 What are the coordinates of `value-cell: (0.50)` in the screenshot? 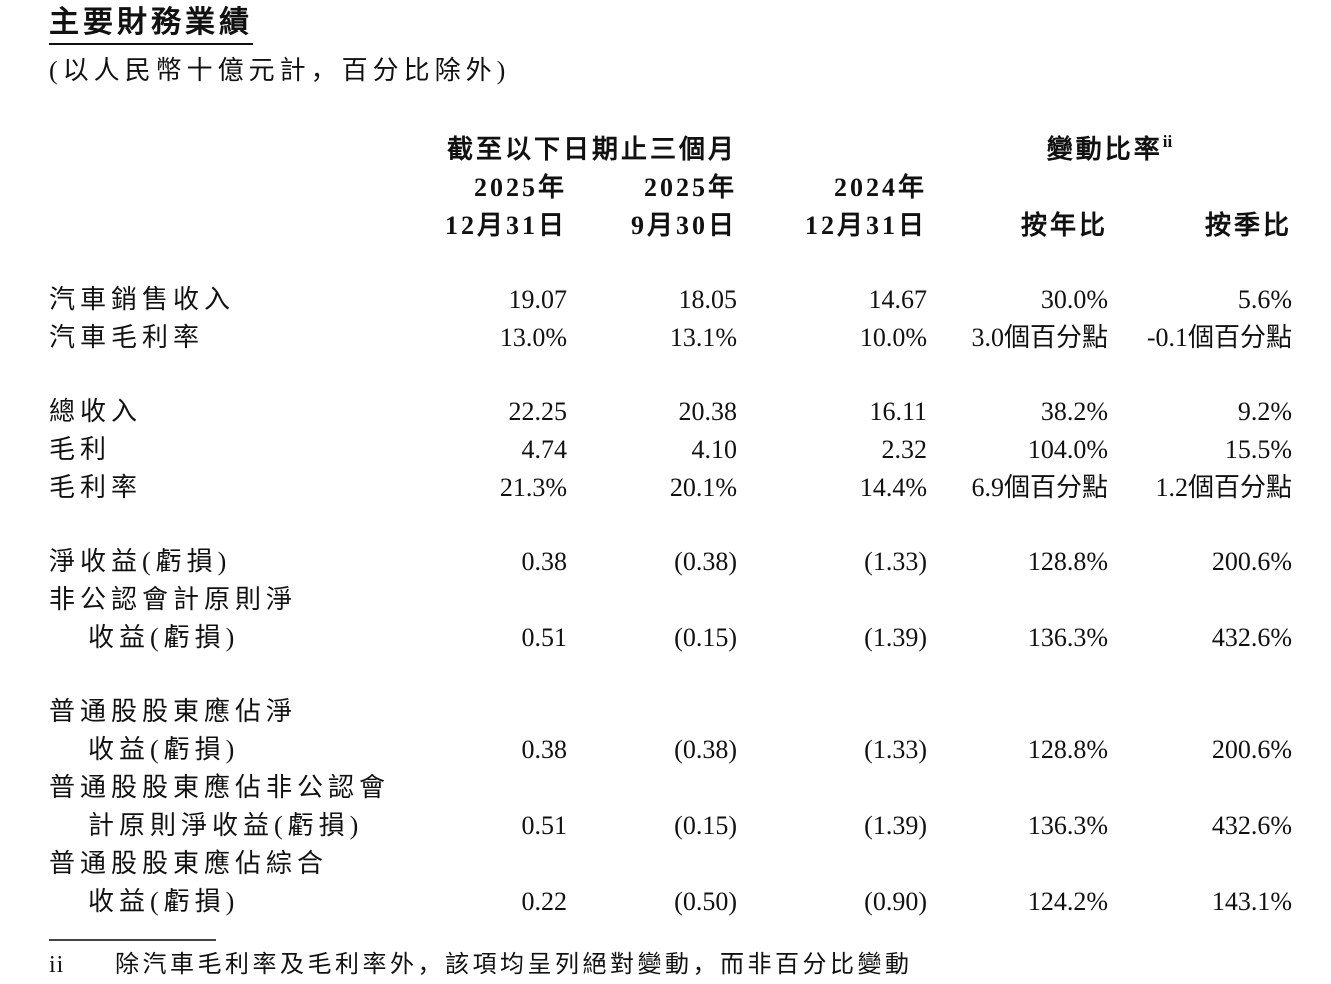 It's located at (705, 901).